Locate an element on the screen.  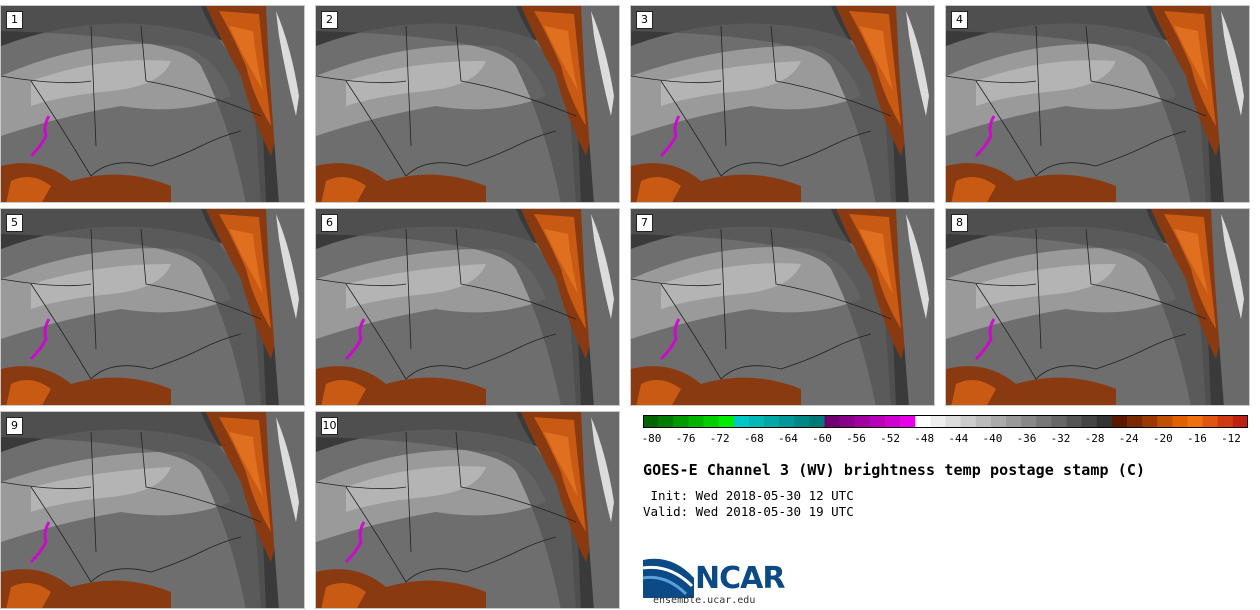
panel-number: 5 is located at coordinates (14, 223).